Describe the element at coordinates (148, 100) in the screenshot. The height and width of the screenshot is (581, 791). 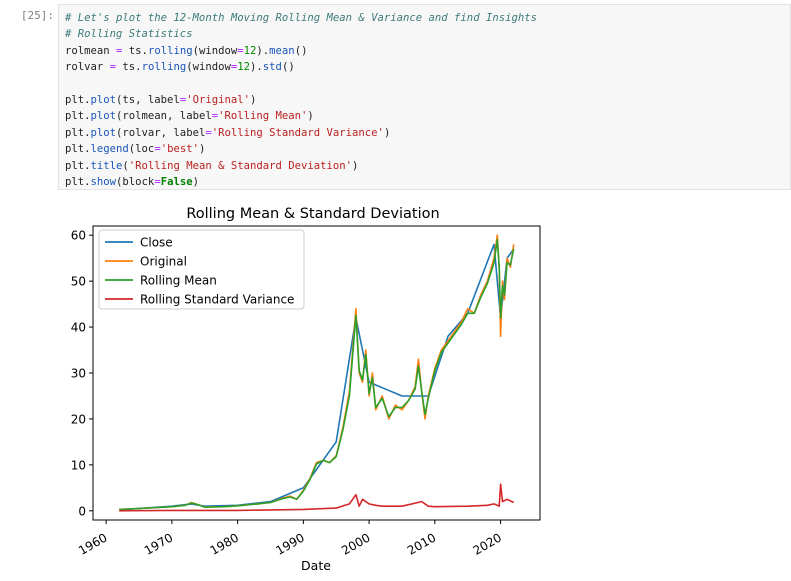
I see `code-token: (ts, label` at that location.